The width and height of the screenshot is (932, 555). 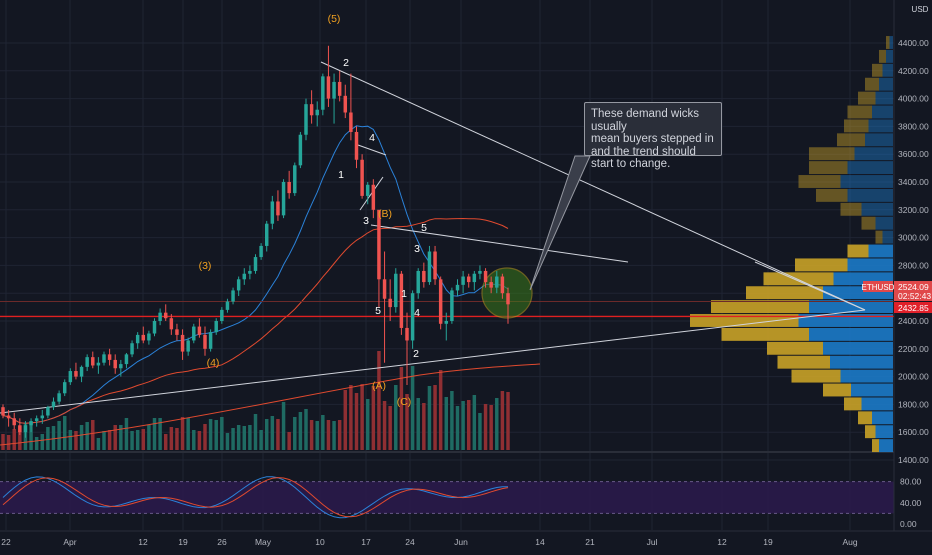 What do you see at coordinates (560, 223) in the screenshot?
I see `callout-pointer` at bounding box center [560, 223].